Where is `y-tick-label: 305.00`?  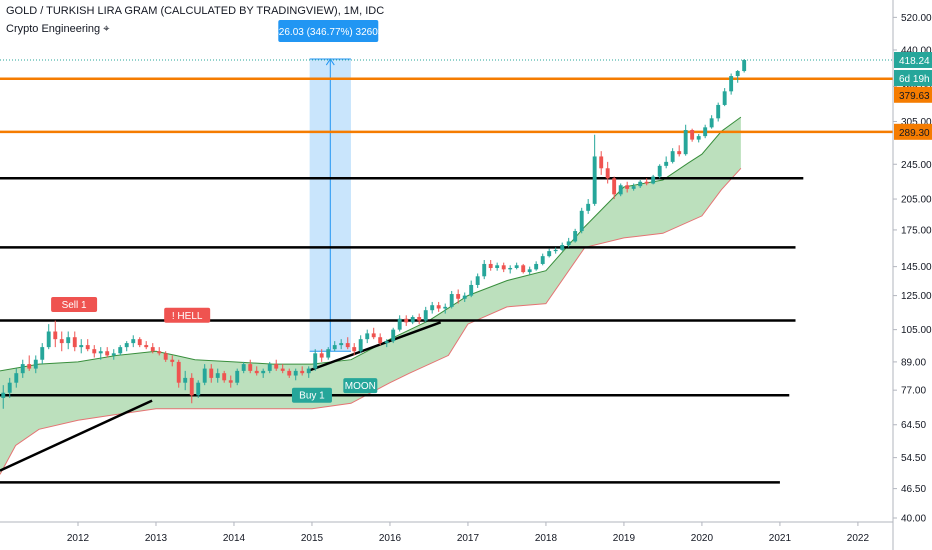
y-tick-label: 305.00 is located at coordinates (916, 122).